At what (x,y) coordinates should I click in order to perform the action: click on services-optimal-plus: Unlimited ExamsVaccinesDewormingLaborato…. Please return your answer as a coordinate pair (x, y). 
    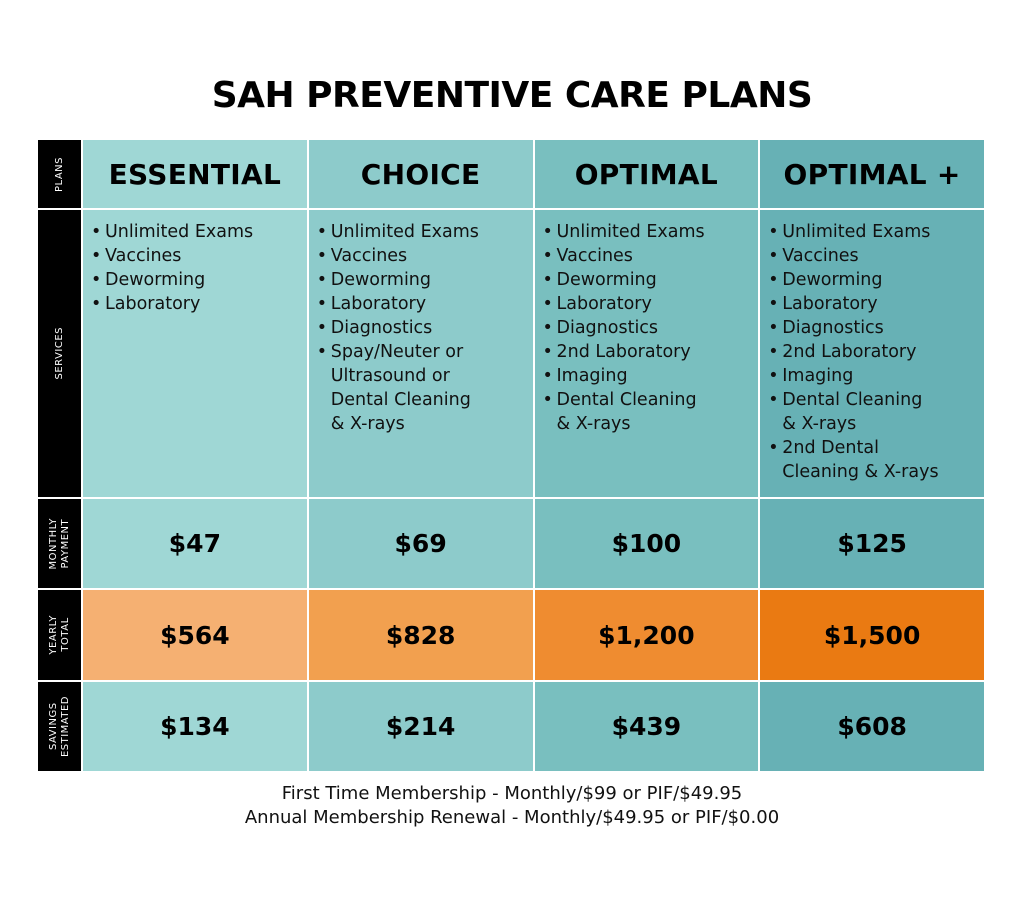
    Looking at the image, I should click on (872, 353).